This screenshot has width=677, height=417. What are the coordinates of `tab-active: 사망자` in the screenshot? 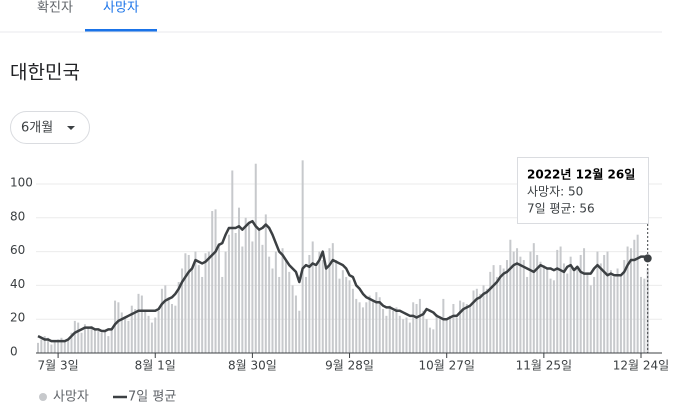 It's located at (121, 8).